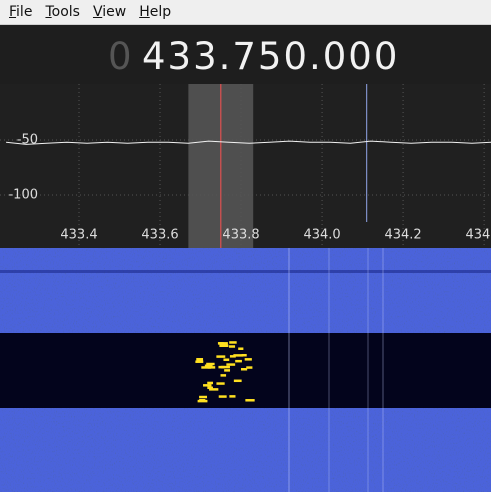 The width and height of the screenshot is (491, 492). Describe the element at coordinates (62, 12) in the screenshot. I see `menu-item: Tools` at that location.